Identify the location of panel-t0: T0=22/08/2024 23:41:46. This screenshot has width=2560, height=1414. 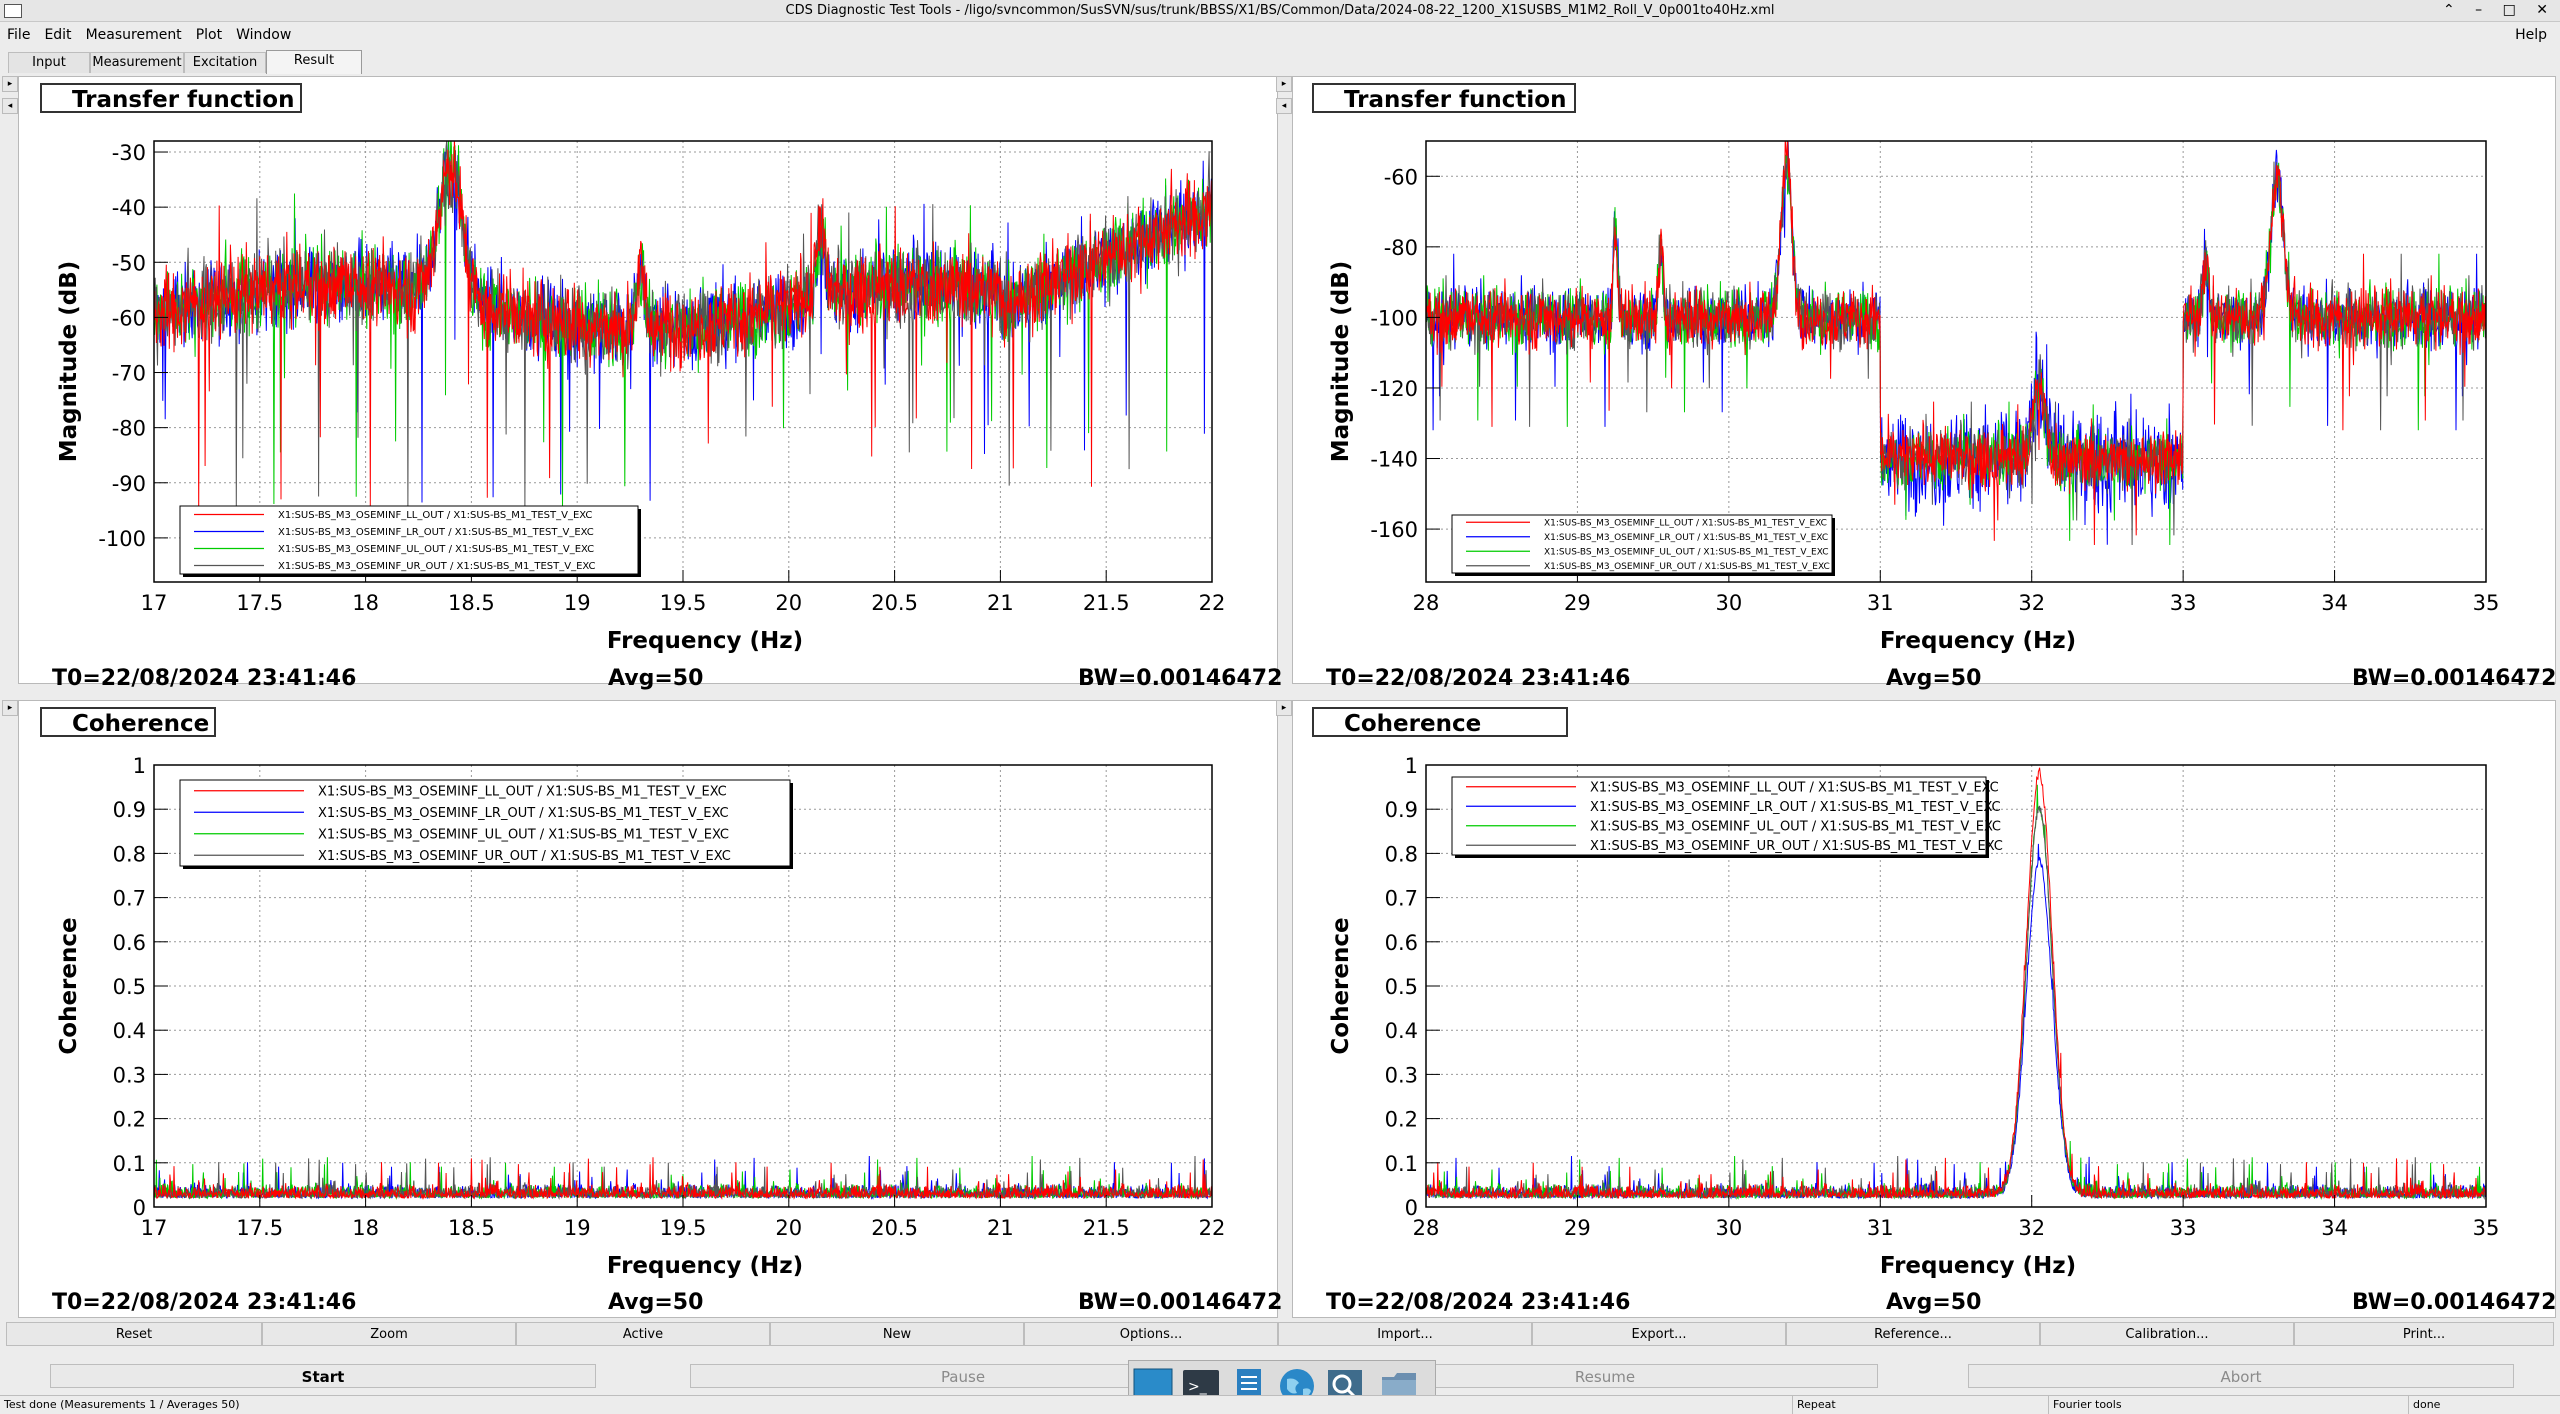
(1478, 678).